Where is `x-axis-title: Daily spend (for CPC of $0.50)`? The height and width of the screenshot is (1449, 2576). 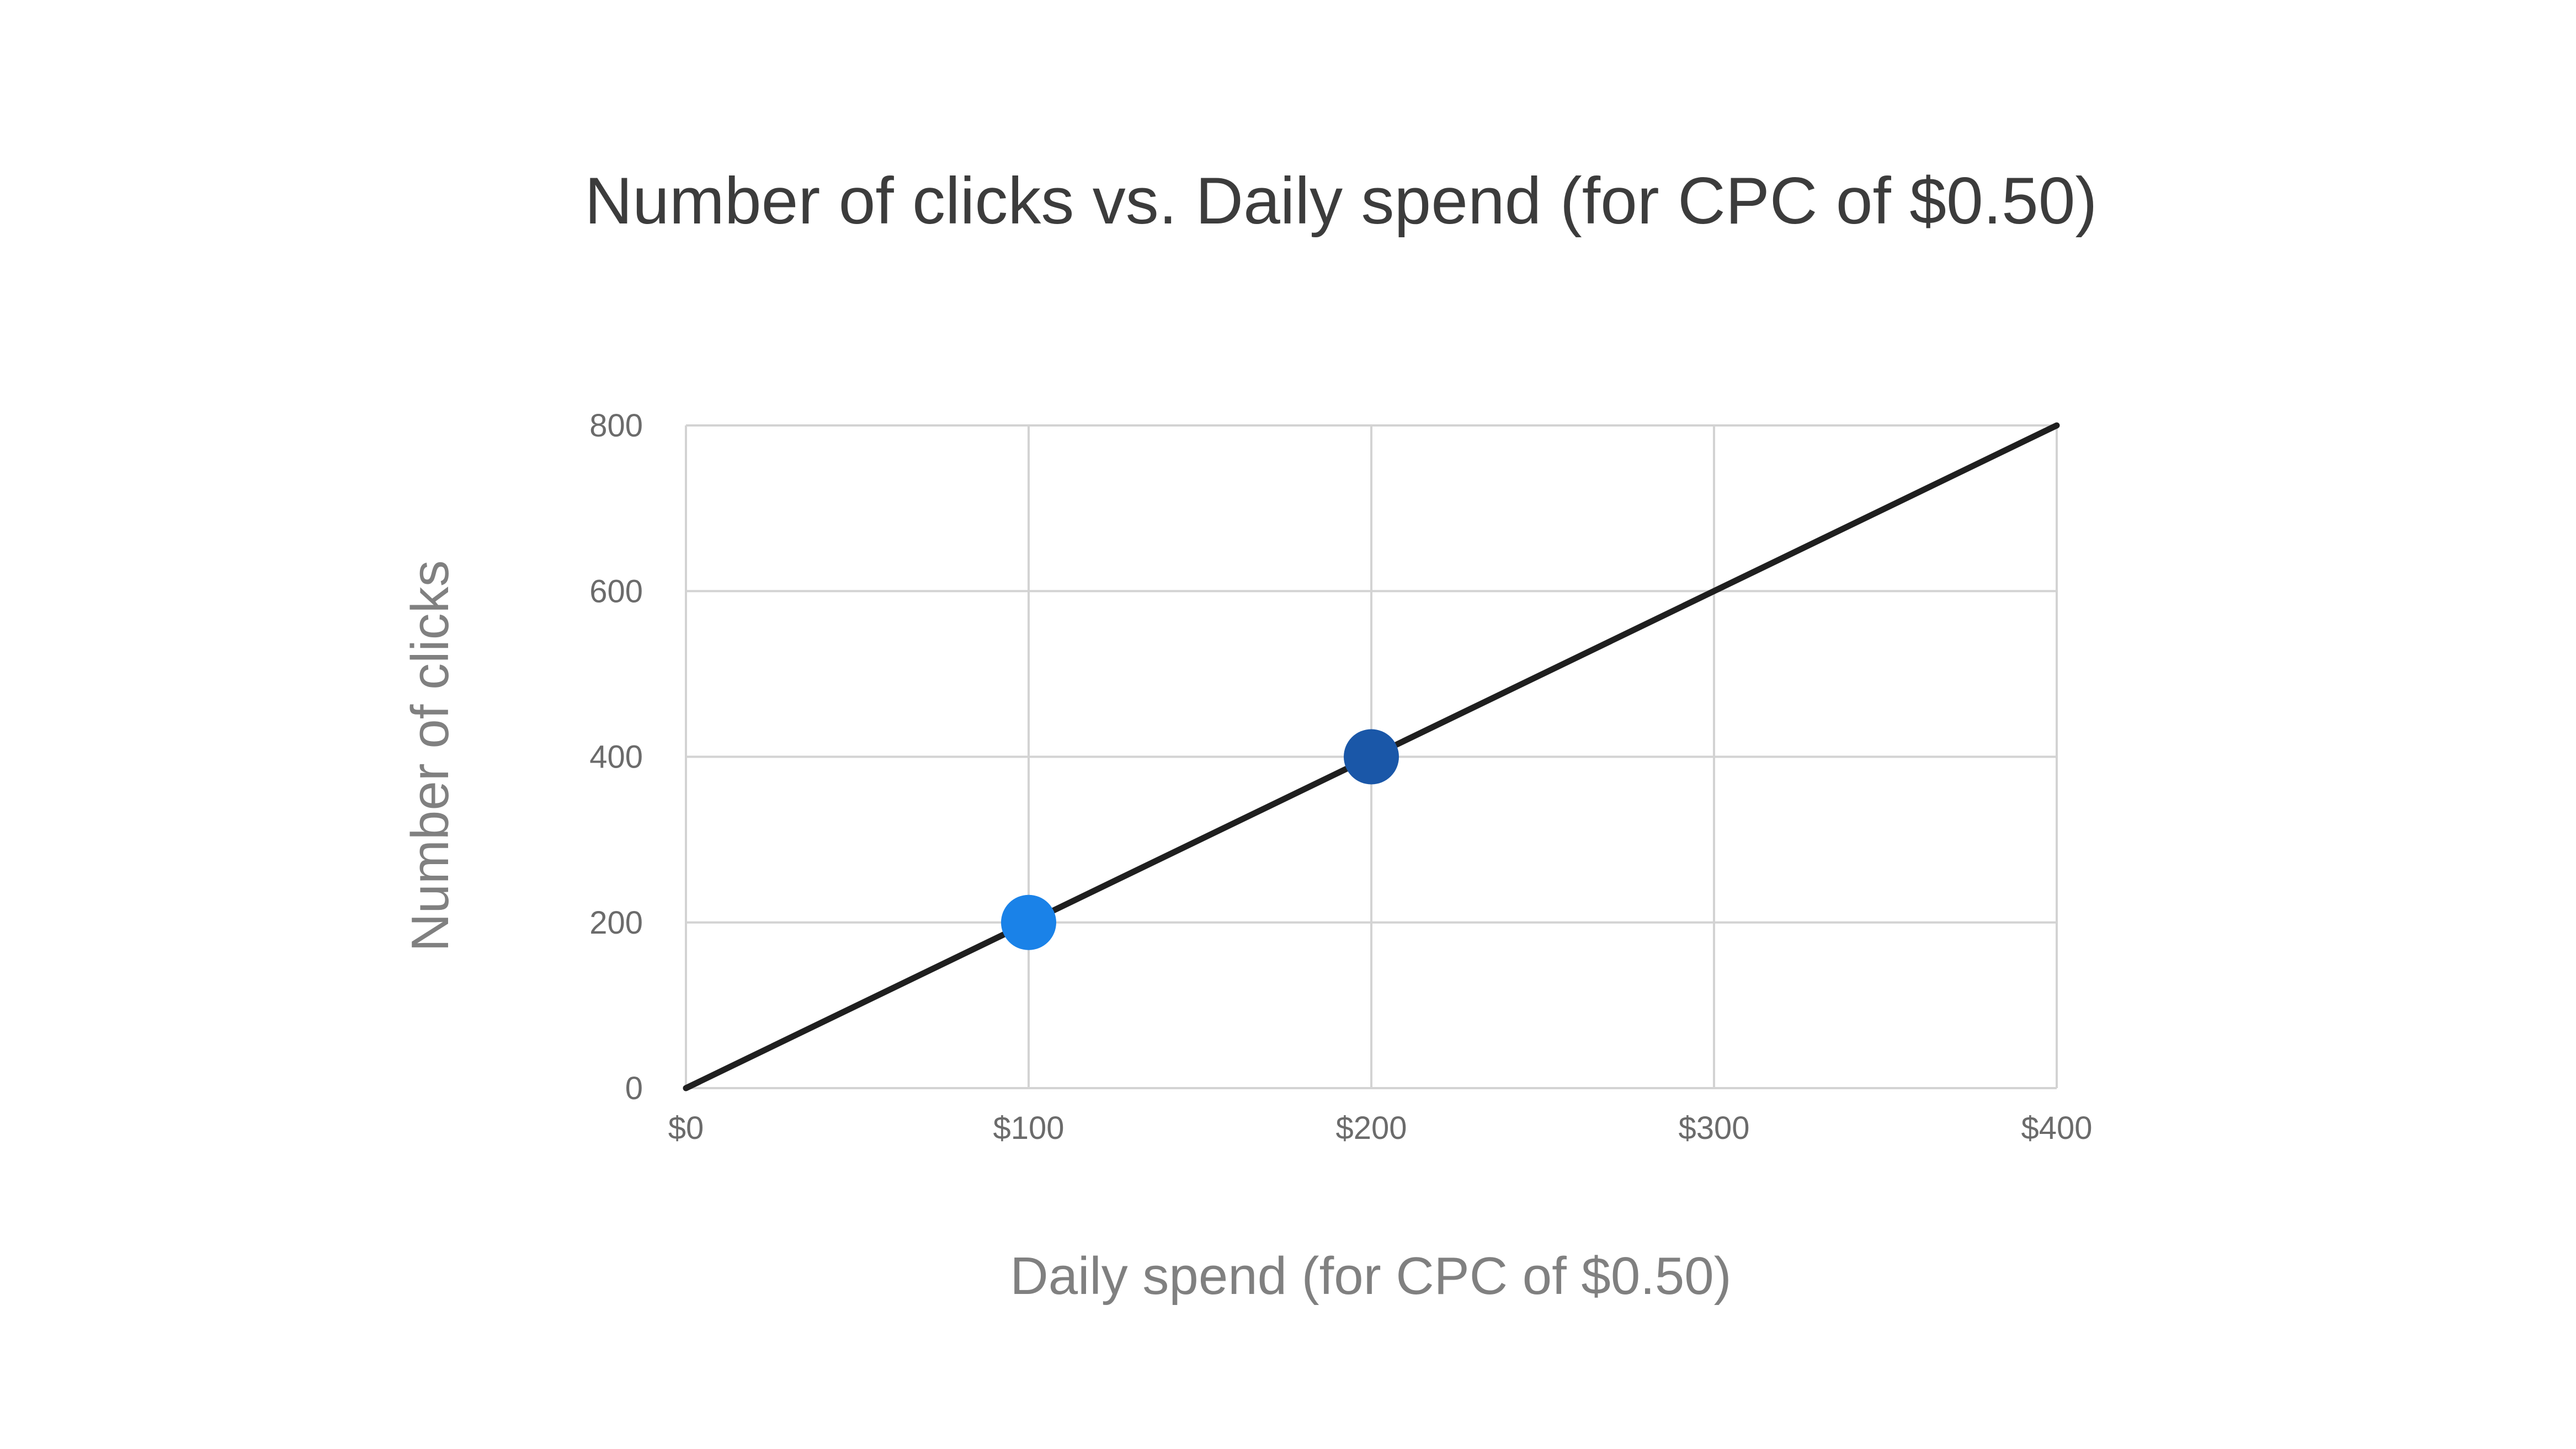
x-axis-title: Daily spend (for CPC of $0.50) is located at coordinates (1370, 1276).